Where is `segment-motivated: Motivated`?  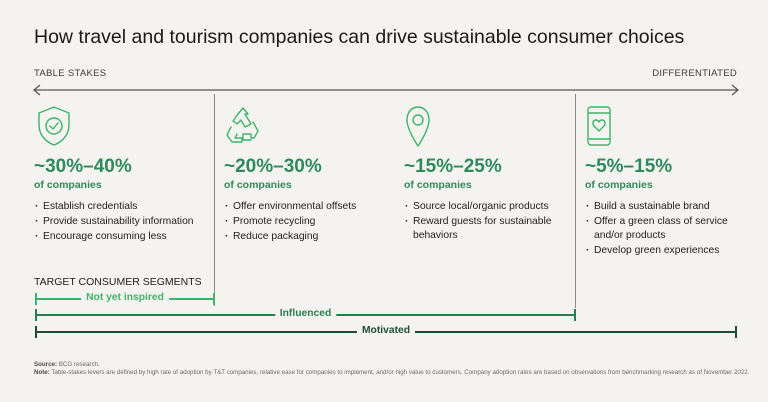 segment-motivated: Motivated is located at coordinates (386, 331).